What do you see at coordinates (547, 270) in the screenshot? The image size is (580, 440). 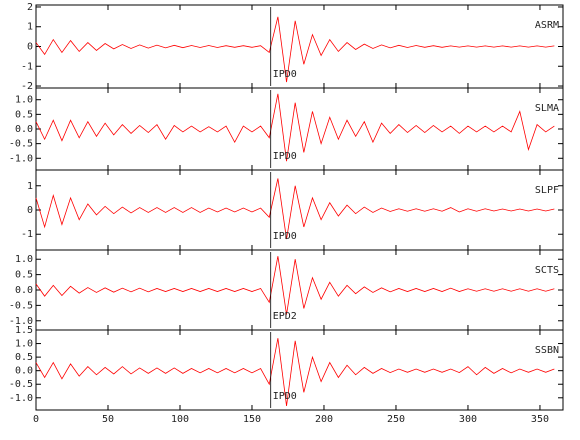 I see `station-label: SCTS` at bounding box center [547, 270].